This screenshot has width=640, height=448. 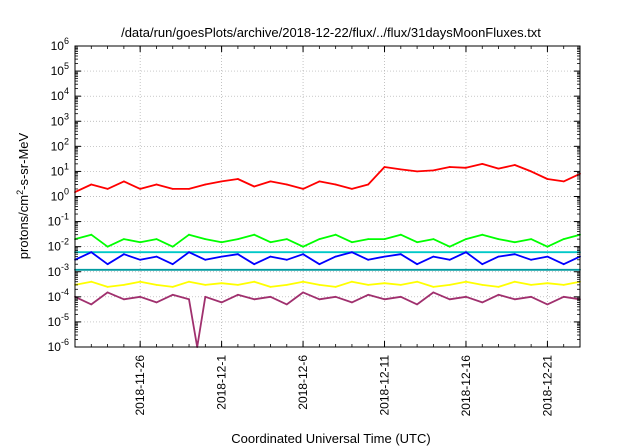 I want to click on x-tick-label: 2018-12-1, so click(x=222, y=382).